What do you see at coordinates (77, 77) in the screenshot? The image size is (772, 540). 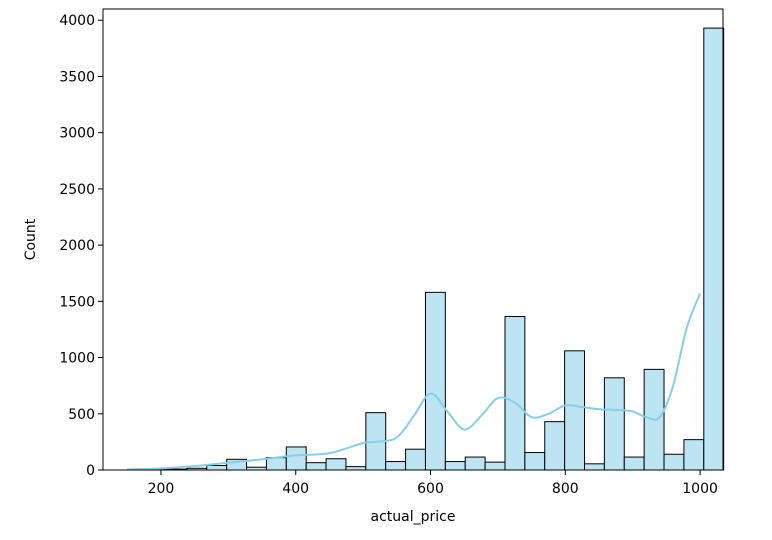 I see `y-tick-label: 3500` at bounding box center [77, 77].